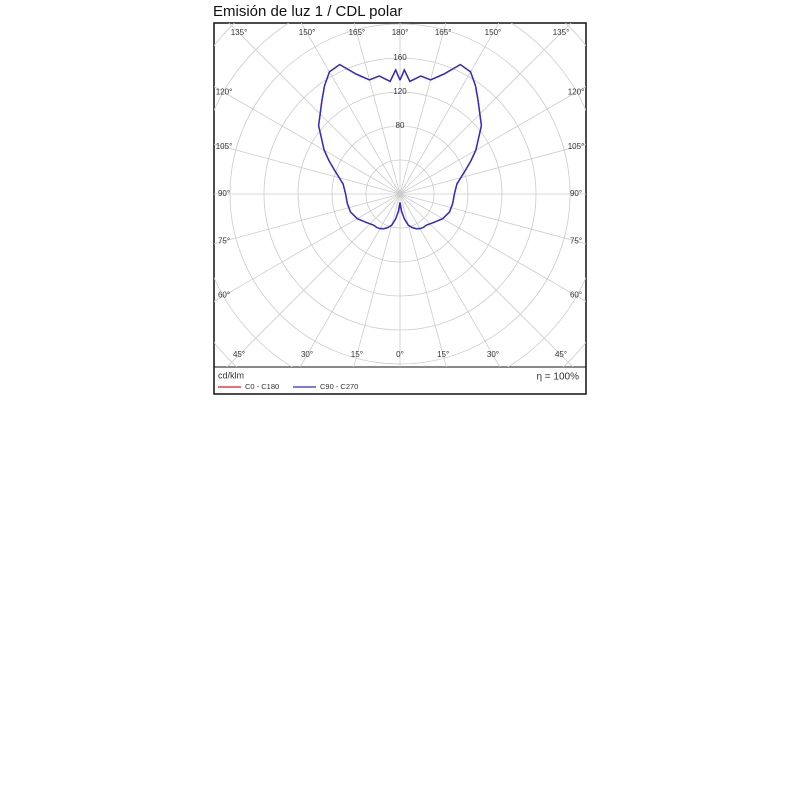 This screenshot has width=800, height=800. I want to click on curves, so click(400, 146).